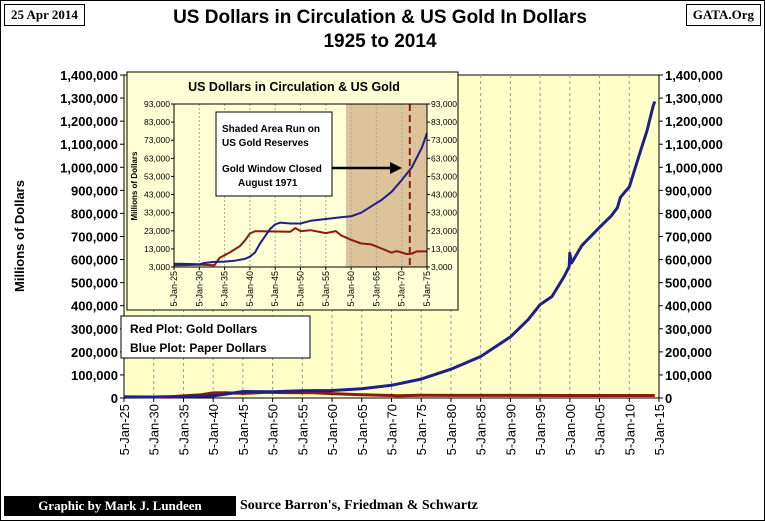 The height and width of the screenshot is (521, 765). Describe the element at coordinates (444, 176) in the screenshot. I see `inset-y-tick-label-right: 53,000` at that location.